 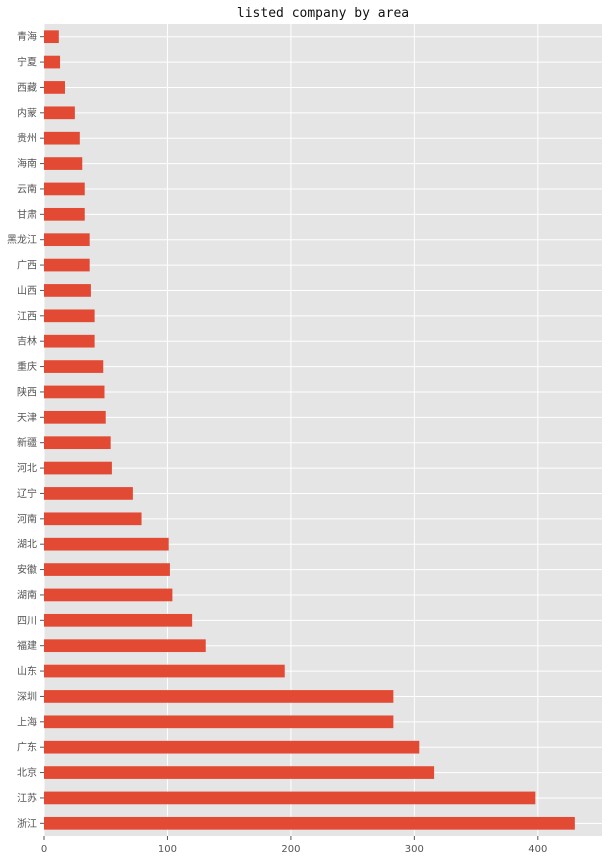 What do you see at coordinates (537, 849) in the screenshot?
I see `x-tick-label: 400` at bounding box center [537, 849].